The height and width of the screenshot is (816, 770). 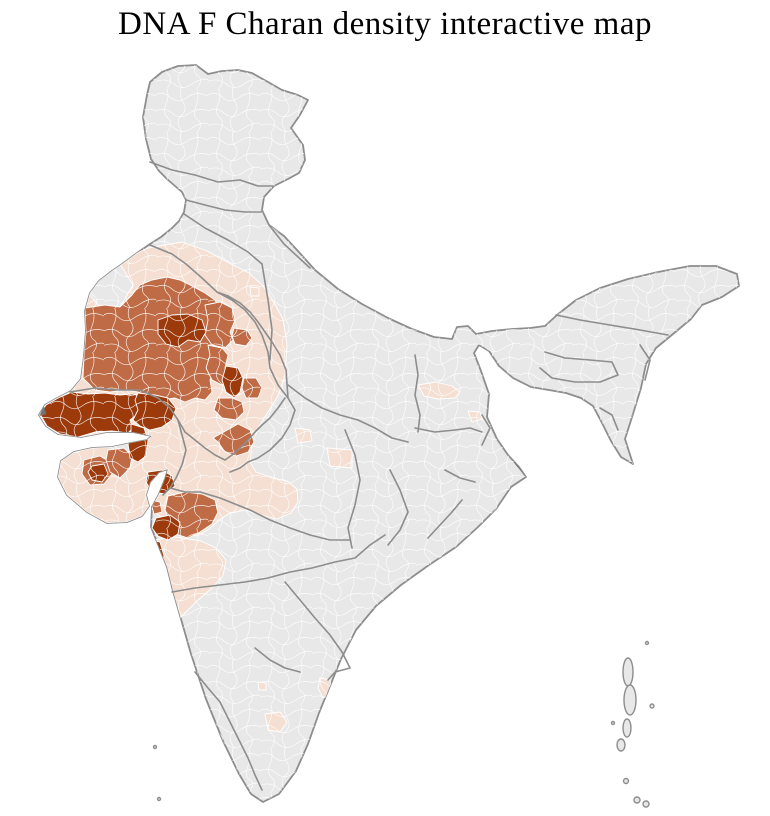 I want to click on district-shape, so click(x=152, y=493).